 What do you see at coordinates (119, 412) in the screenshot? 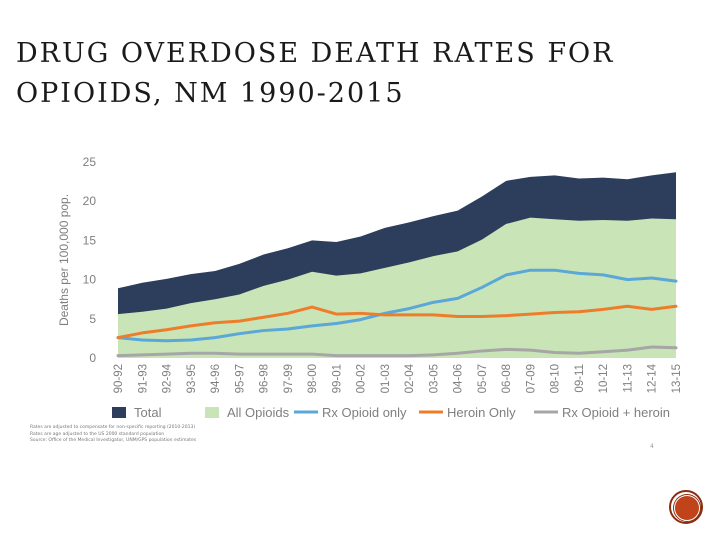
I see `legend-swatch-total` at bounding box center [119, 412].